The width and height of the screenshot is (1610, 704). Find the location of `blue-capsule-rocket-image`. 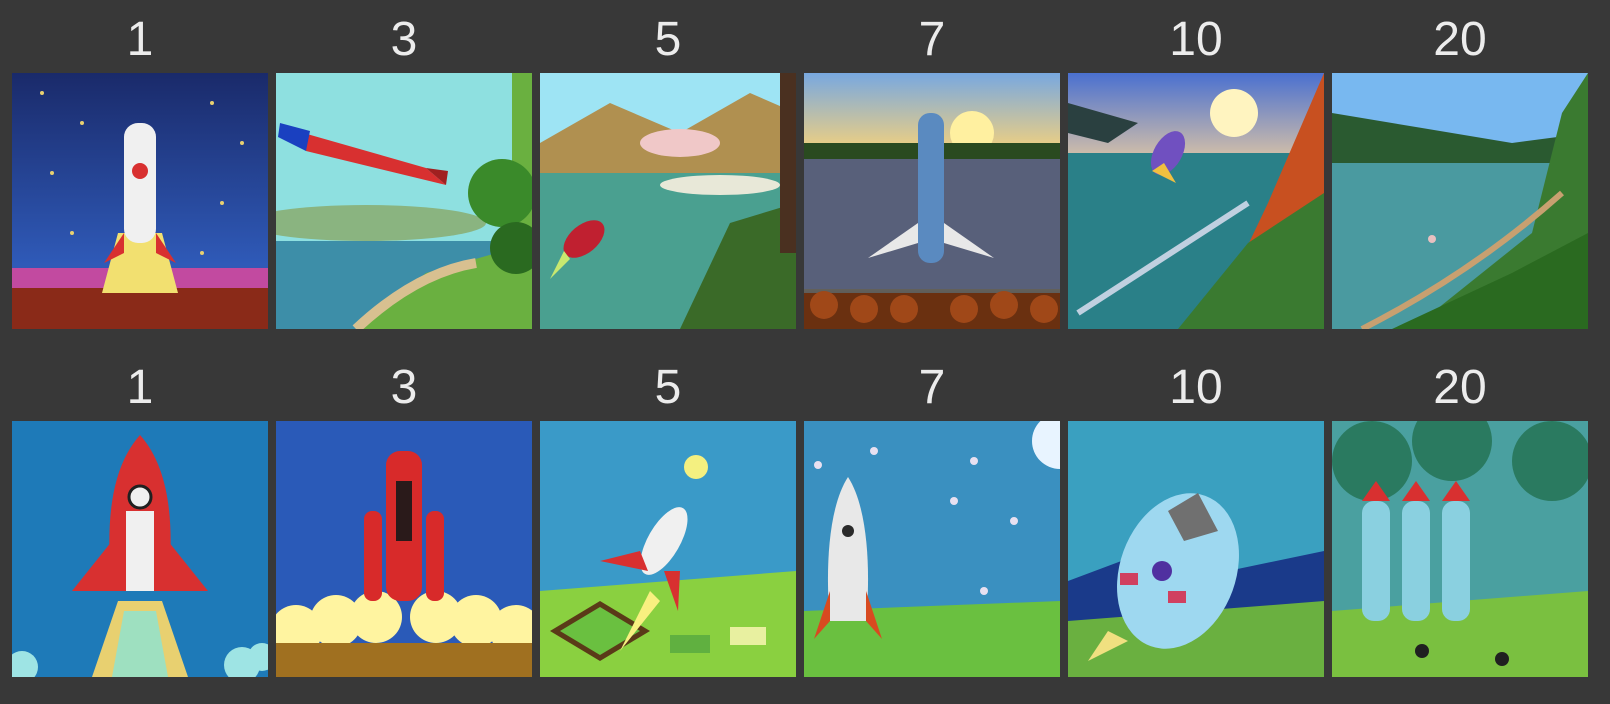

blue-capsule-rocket-image is located at coordinates (1196, 549).